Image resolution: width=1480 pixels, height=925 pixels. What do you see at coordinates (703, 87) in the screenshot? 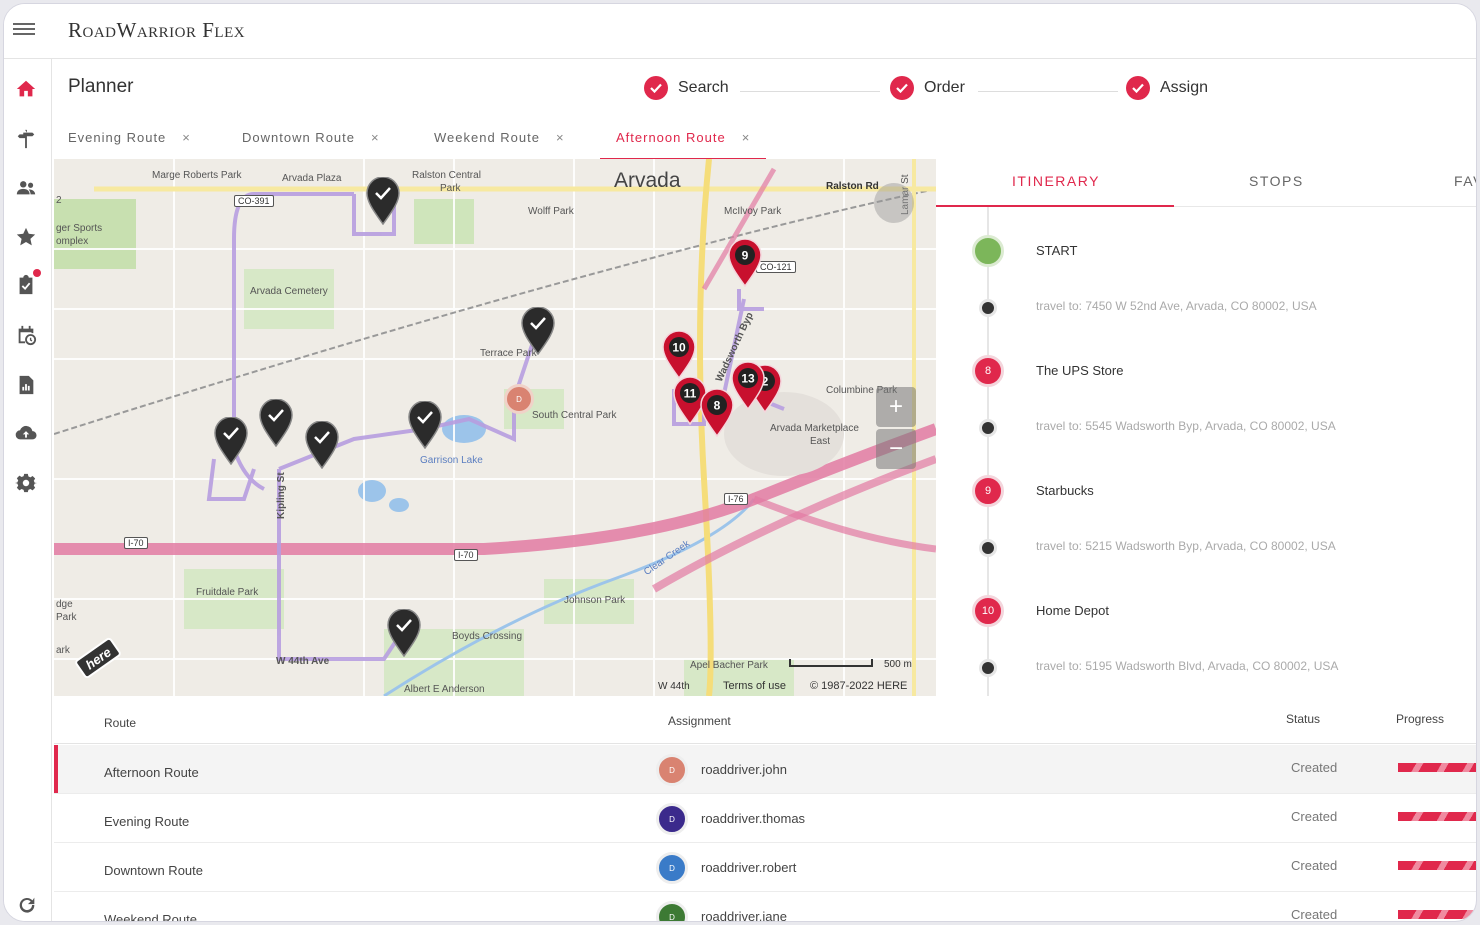
I see `step-label: Search` at bounding box center [703, 87].